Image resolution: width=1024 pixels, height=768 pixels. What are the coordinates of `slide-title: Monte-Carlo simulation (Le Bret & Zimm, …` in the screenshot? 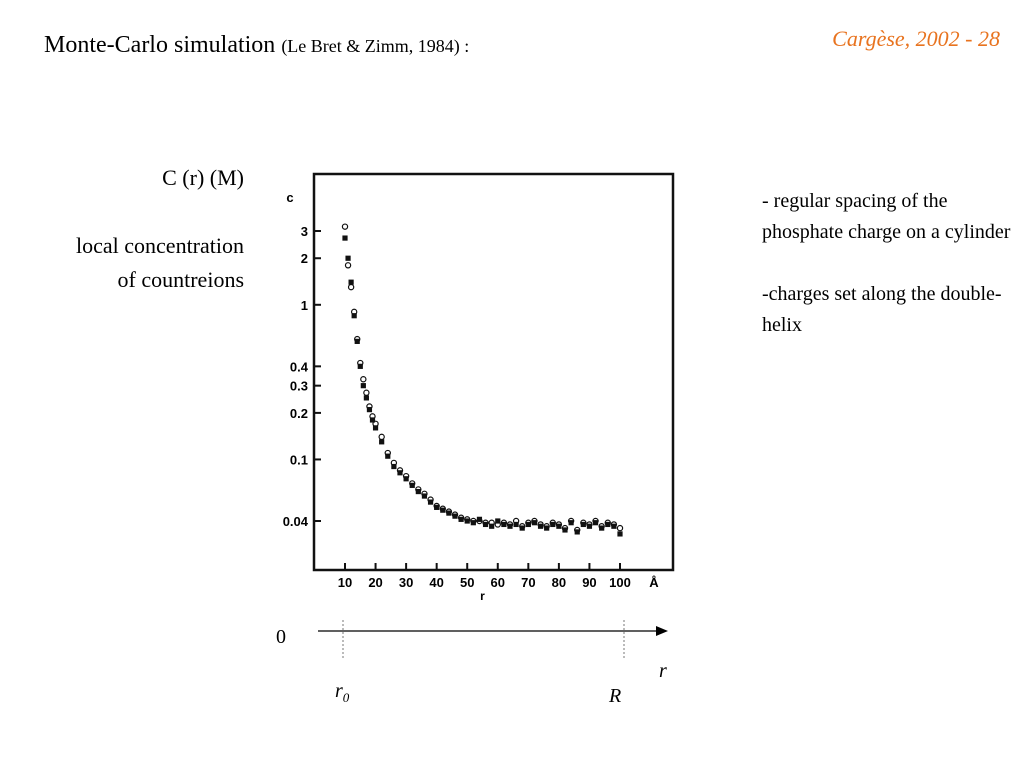 It's located at (256, 45).